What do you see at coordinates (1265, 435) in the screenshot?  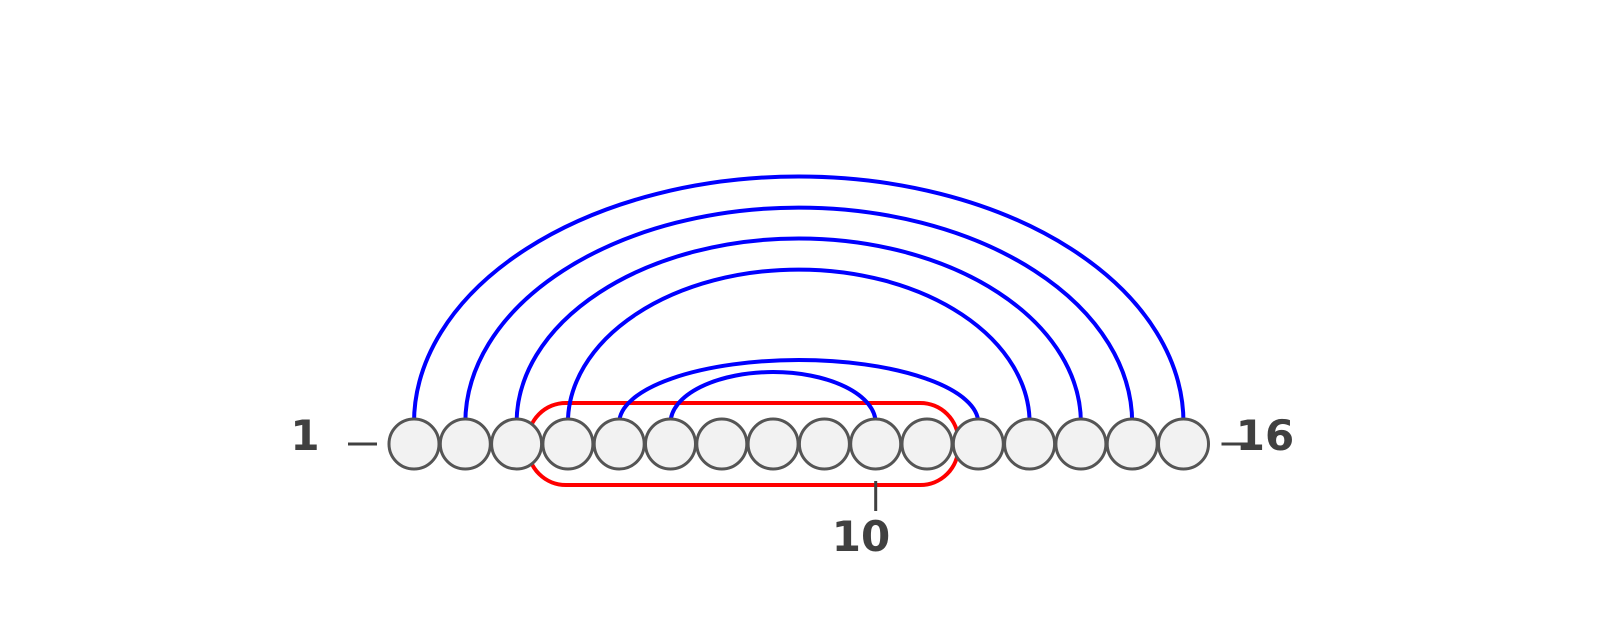 I see `label-last-node: 16` at bounding box center [1265, 435].